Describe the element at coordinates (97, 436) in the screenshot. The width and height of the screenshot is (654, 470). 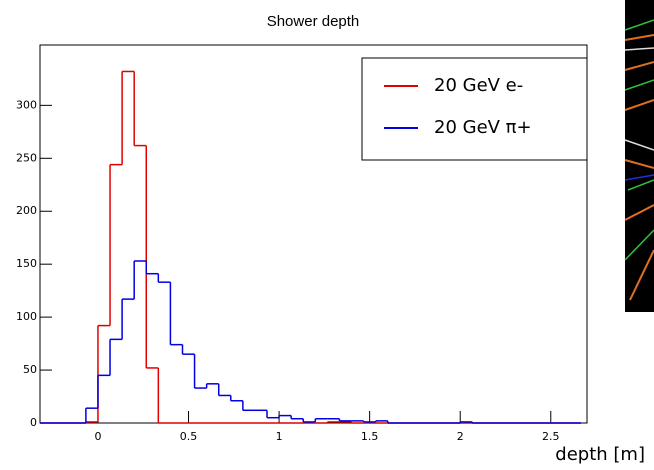
I see `x-tick-label: 0` at that location.